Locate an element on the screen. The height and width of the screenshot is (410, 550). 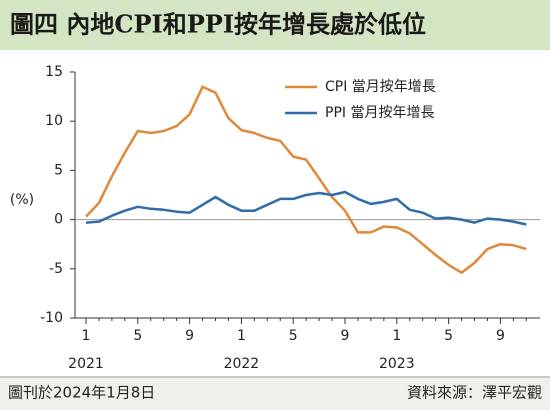
title-bar is located at coordinates (275, 25).